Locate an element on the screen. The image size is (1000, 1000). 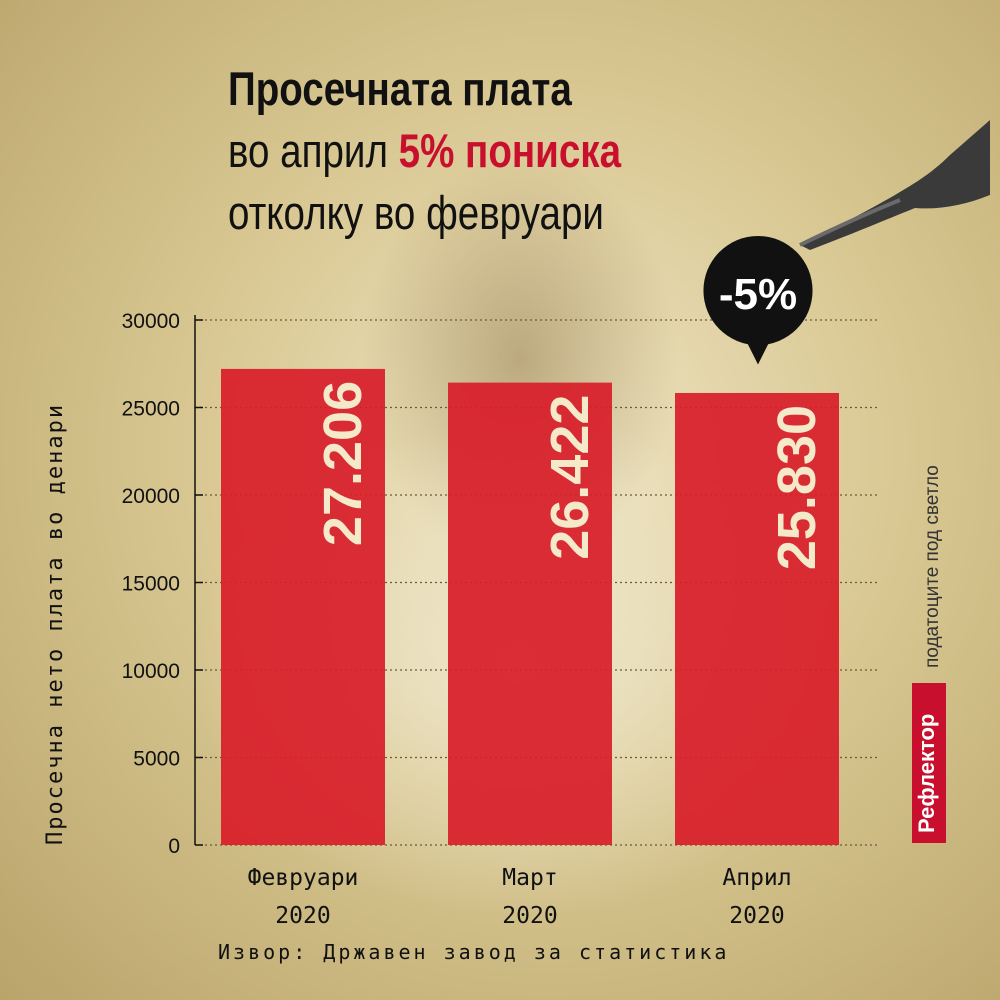
source-note: Извор: Државен завод за статистика is located at coordinates (474, 952).